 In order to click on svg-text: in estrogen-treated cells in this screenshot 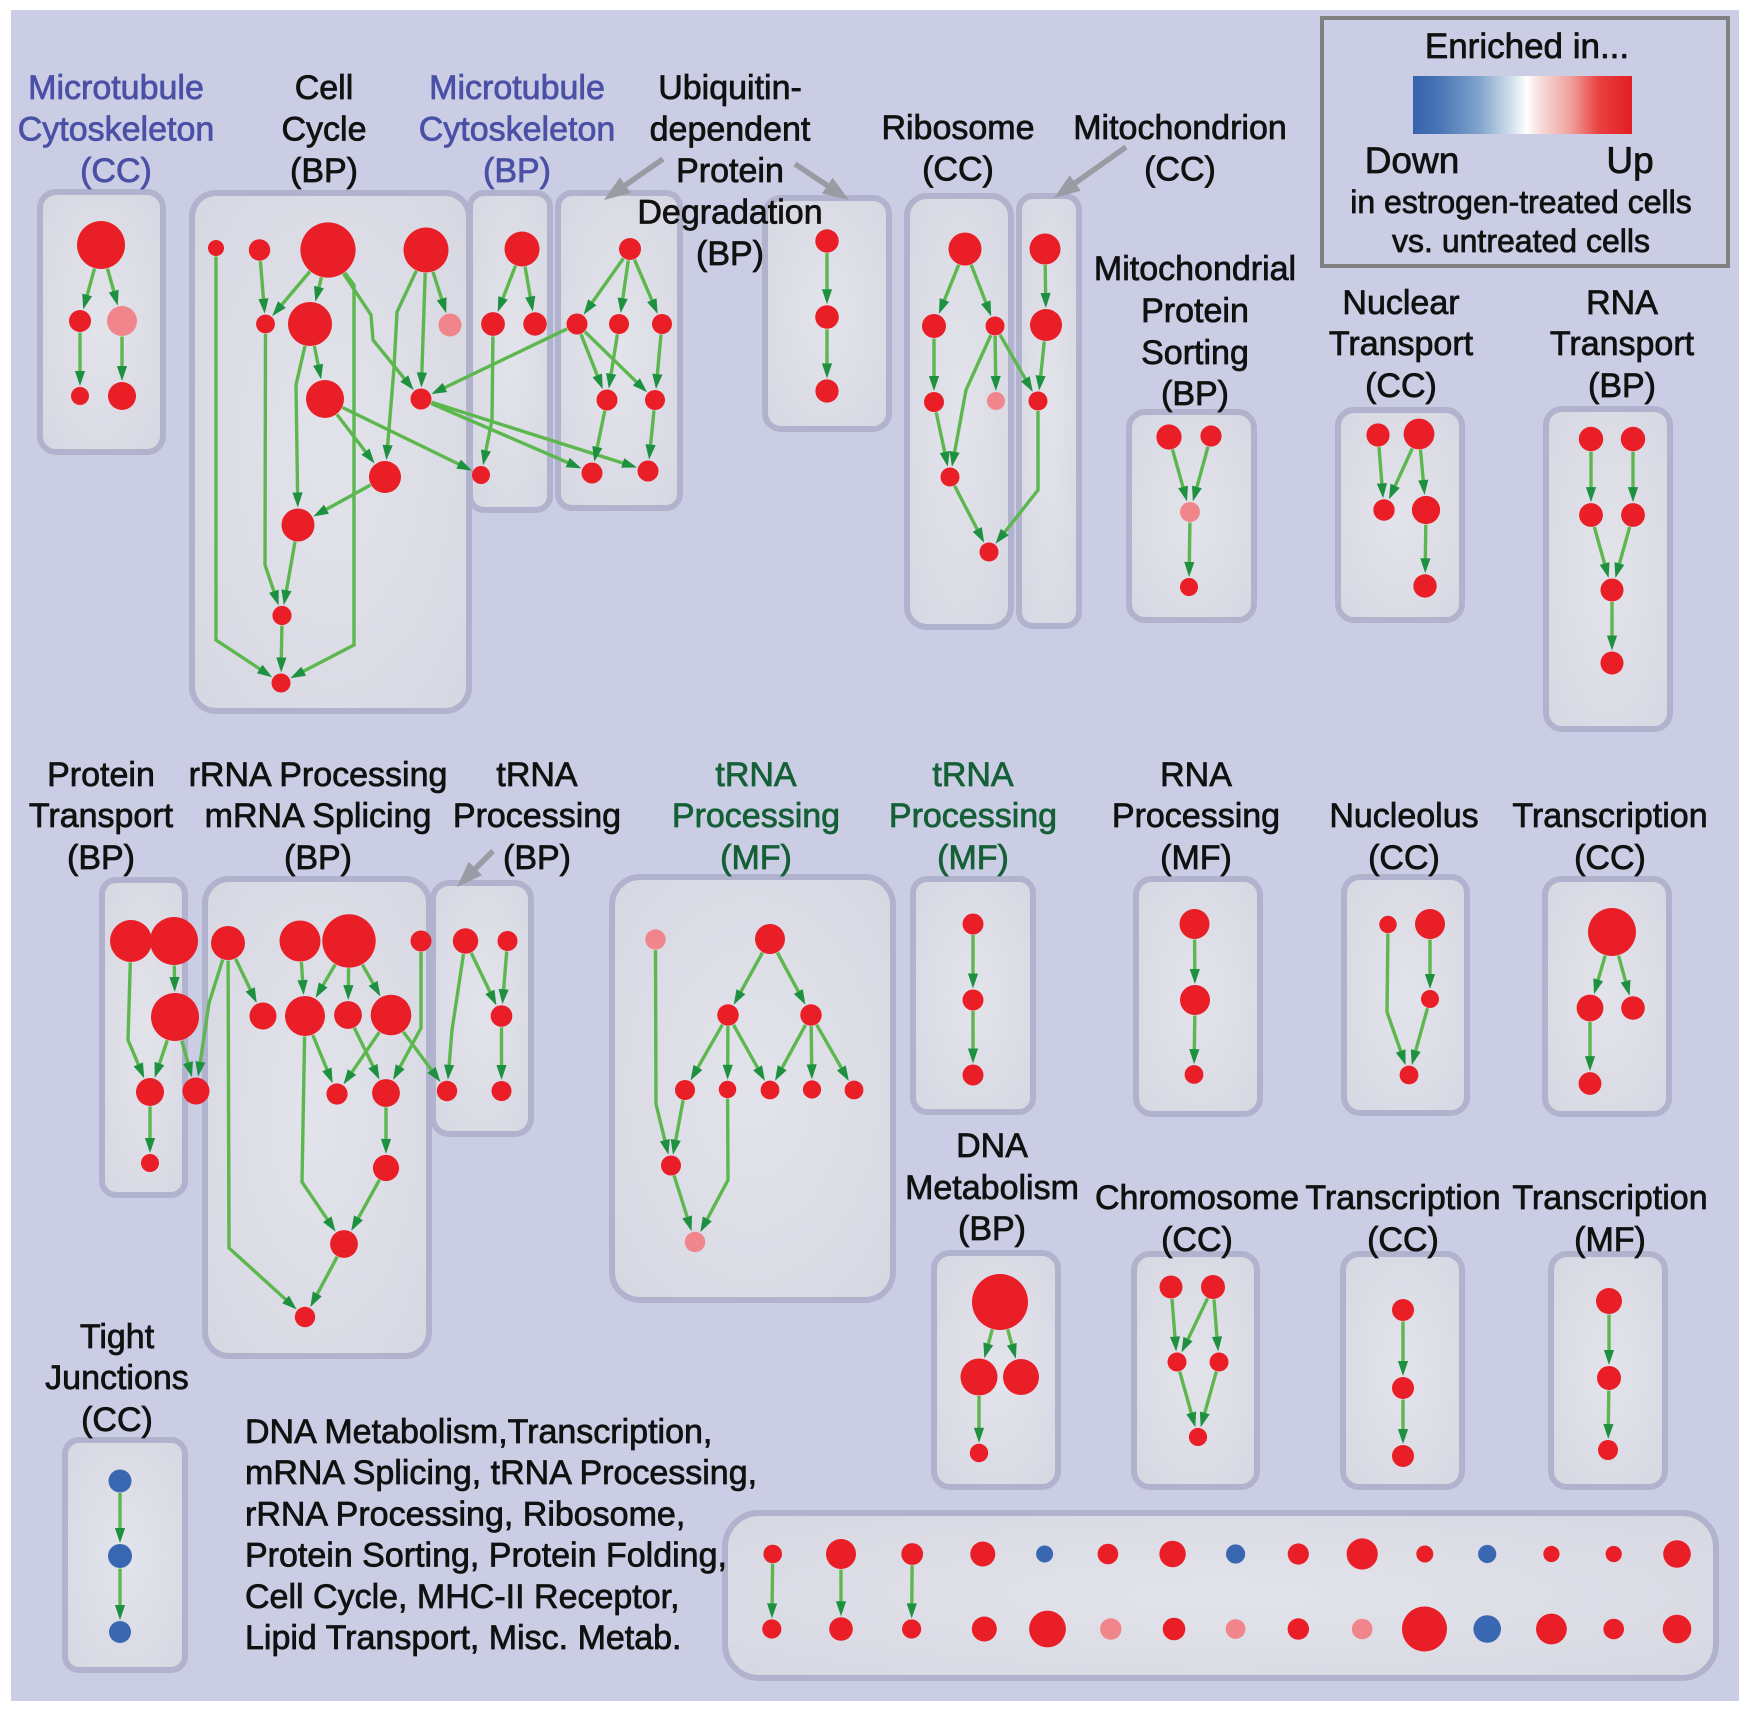, I will do `click(1521, 202)`.